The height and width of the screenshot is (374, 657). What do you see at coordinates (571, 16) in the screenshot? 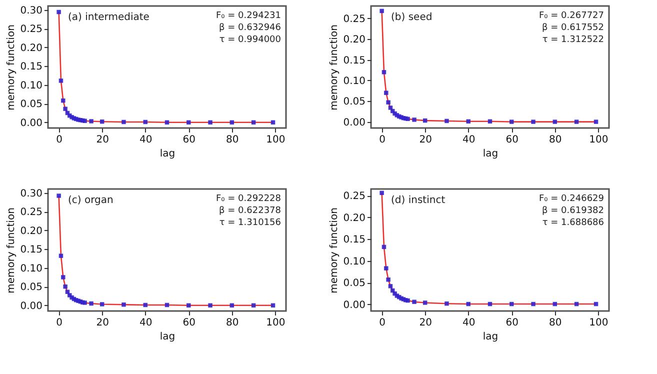
I see `annotation: F₀ = 0.267727` at bounding box center [571, 16].